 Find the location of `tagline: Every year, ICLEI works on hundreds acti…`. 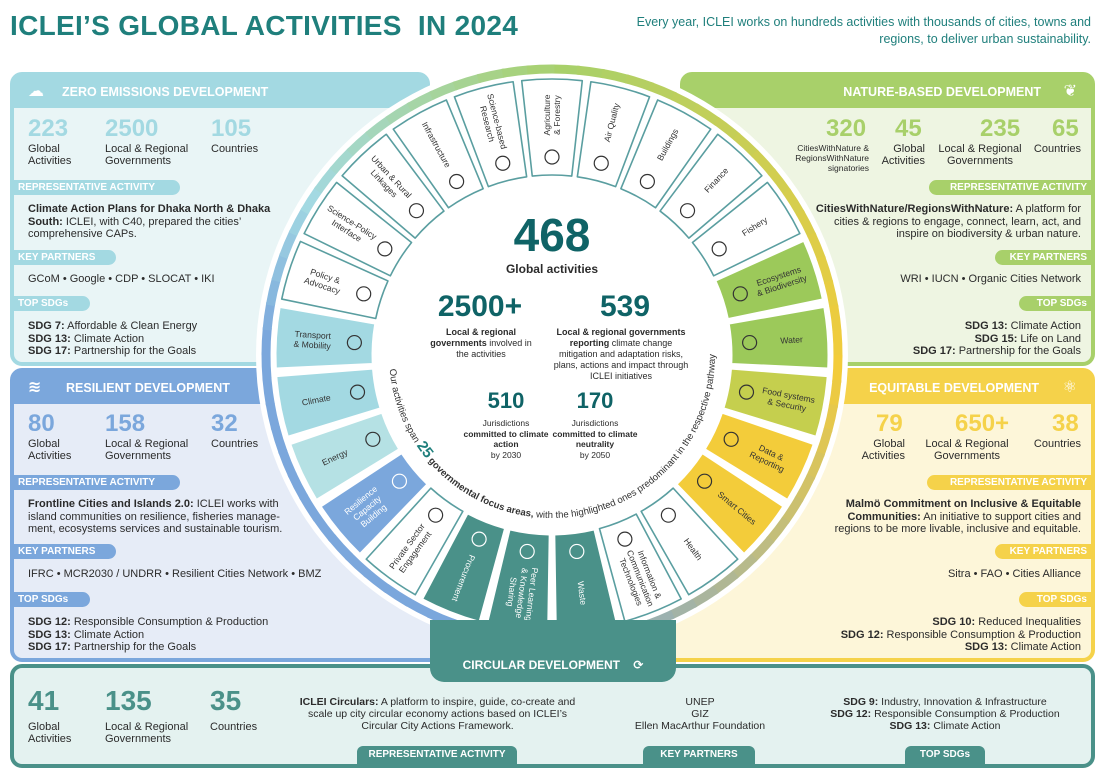

tagline: Every year, ICLEI works on hundreds acti… is located at coordinates (863, 30).